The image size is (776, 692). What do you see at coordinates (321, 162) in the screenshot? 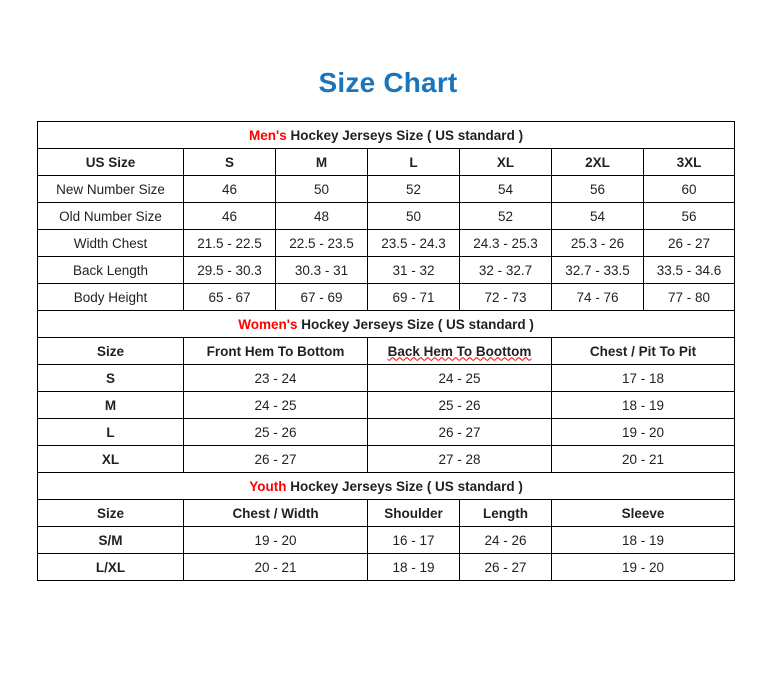
I see `mens-col-head-m: M` at bounding box center [321, 162].